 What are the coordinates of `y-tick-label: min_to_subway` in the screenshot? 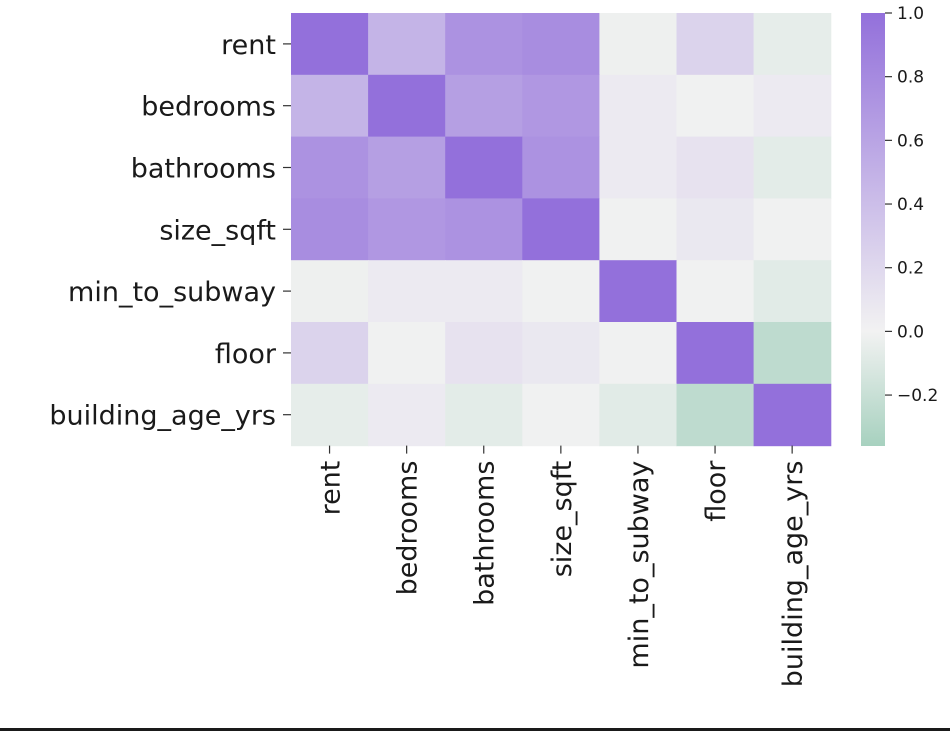 It's located at (172, 292).